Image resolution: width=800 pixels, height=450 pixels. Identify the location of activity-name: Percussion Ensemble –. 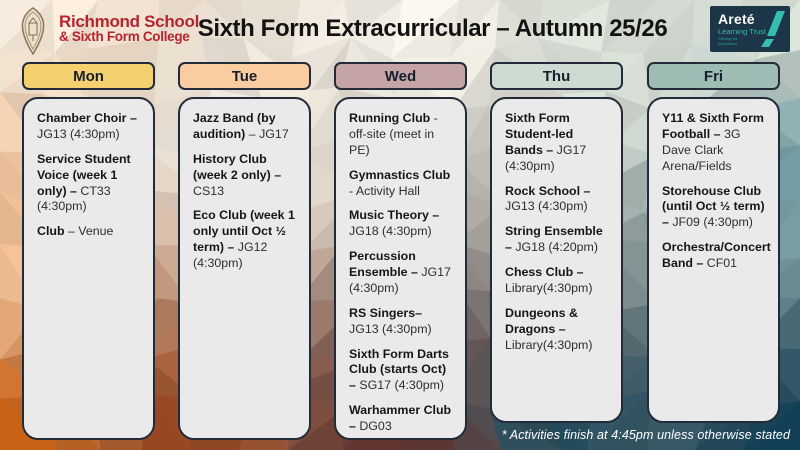
(383, 264).